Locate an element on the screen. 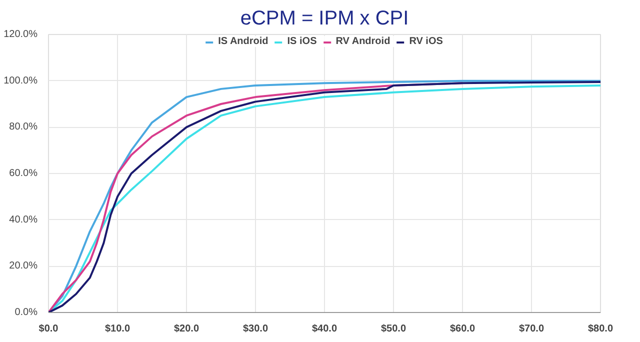  y-tick-label: 120.0% is located at coordinates (21, 34).